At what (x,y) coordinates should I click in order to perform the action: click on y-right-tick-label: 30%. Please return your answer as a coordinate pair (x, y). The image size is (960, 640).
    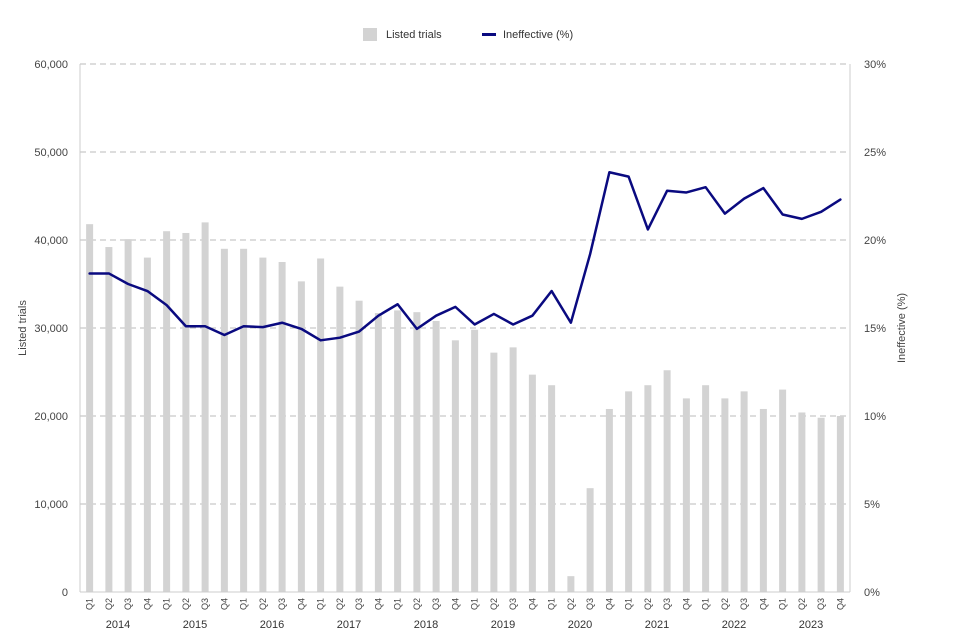
    Looking at the image, I should click on (875, 65).